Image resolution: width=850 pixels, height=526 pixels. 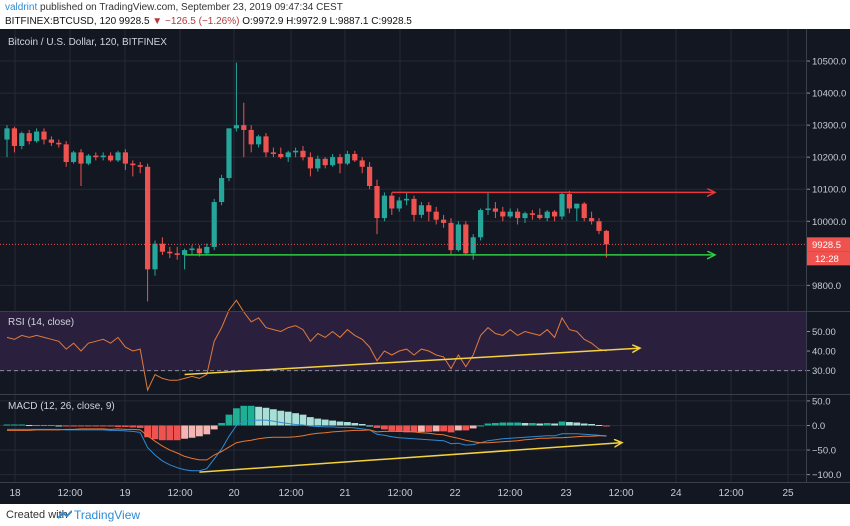 What do you see at coordinates (196, 21) in the screenshot?
I see `price-change: ▼ −126.5 (−1.26%)` at bounding box center [196, 21].